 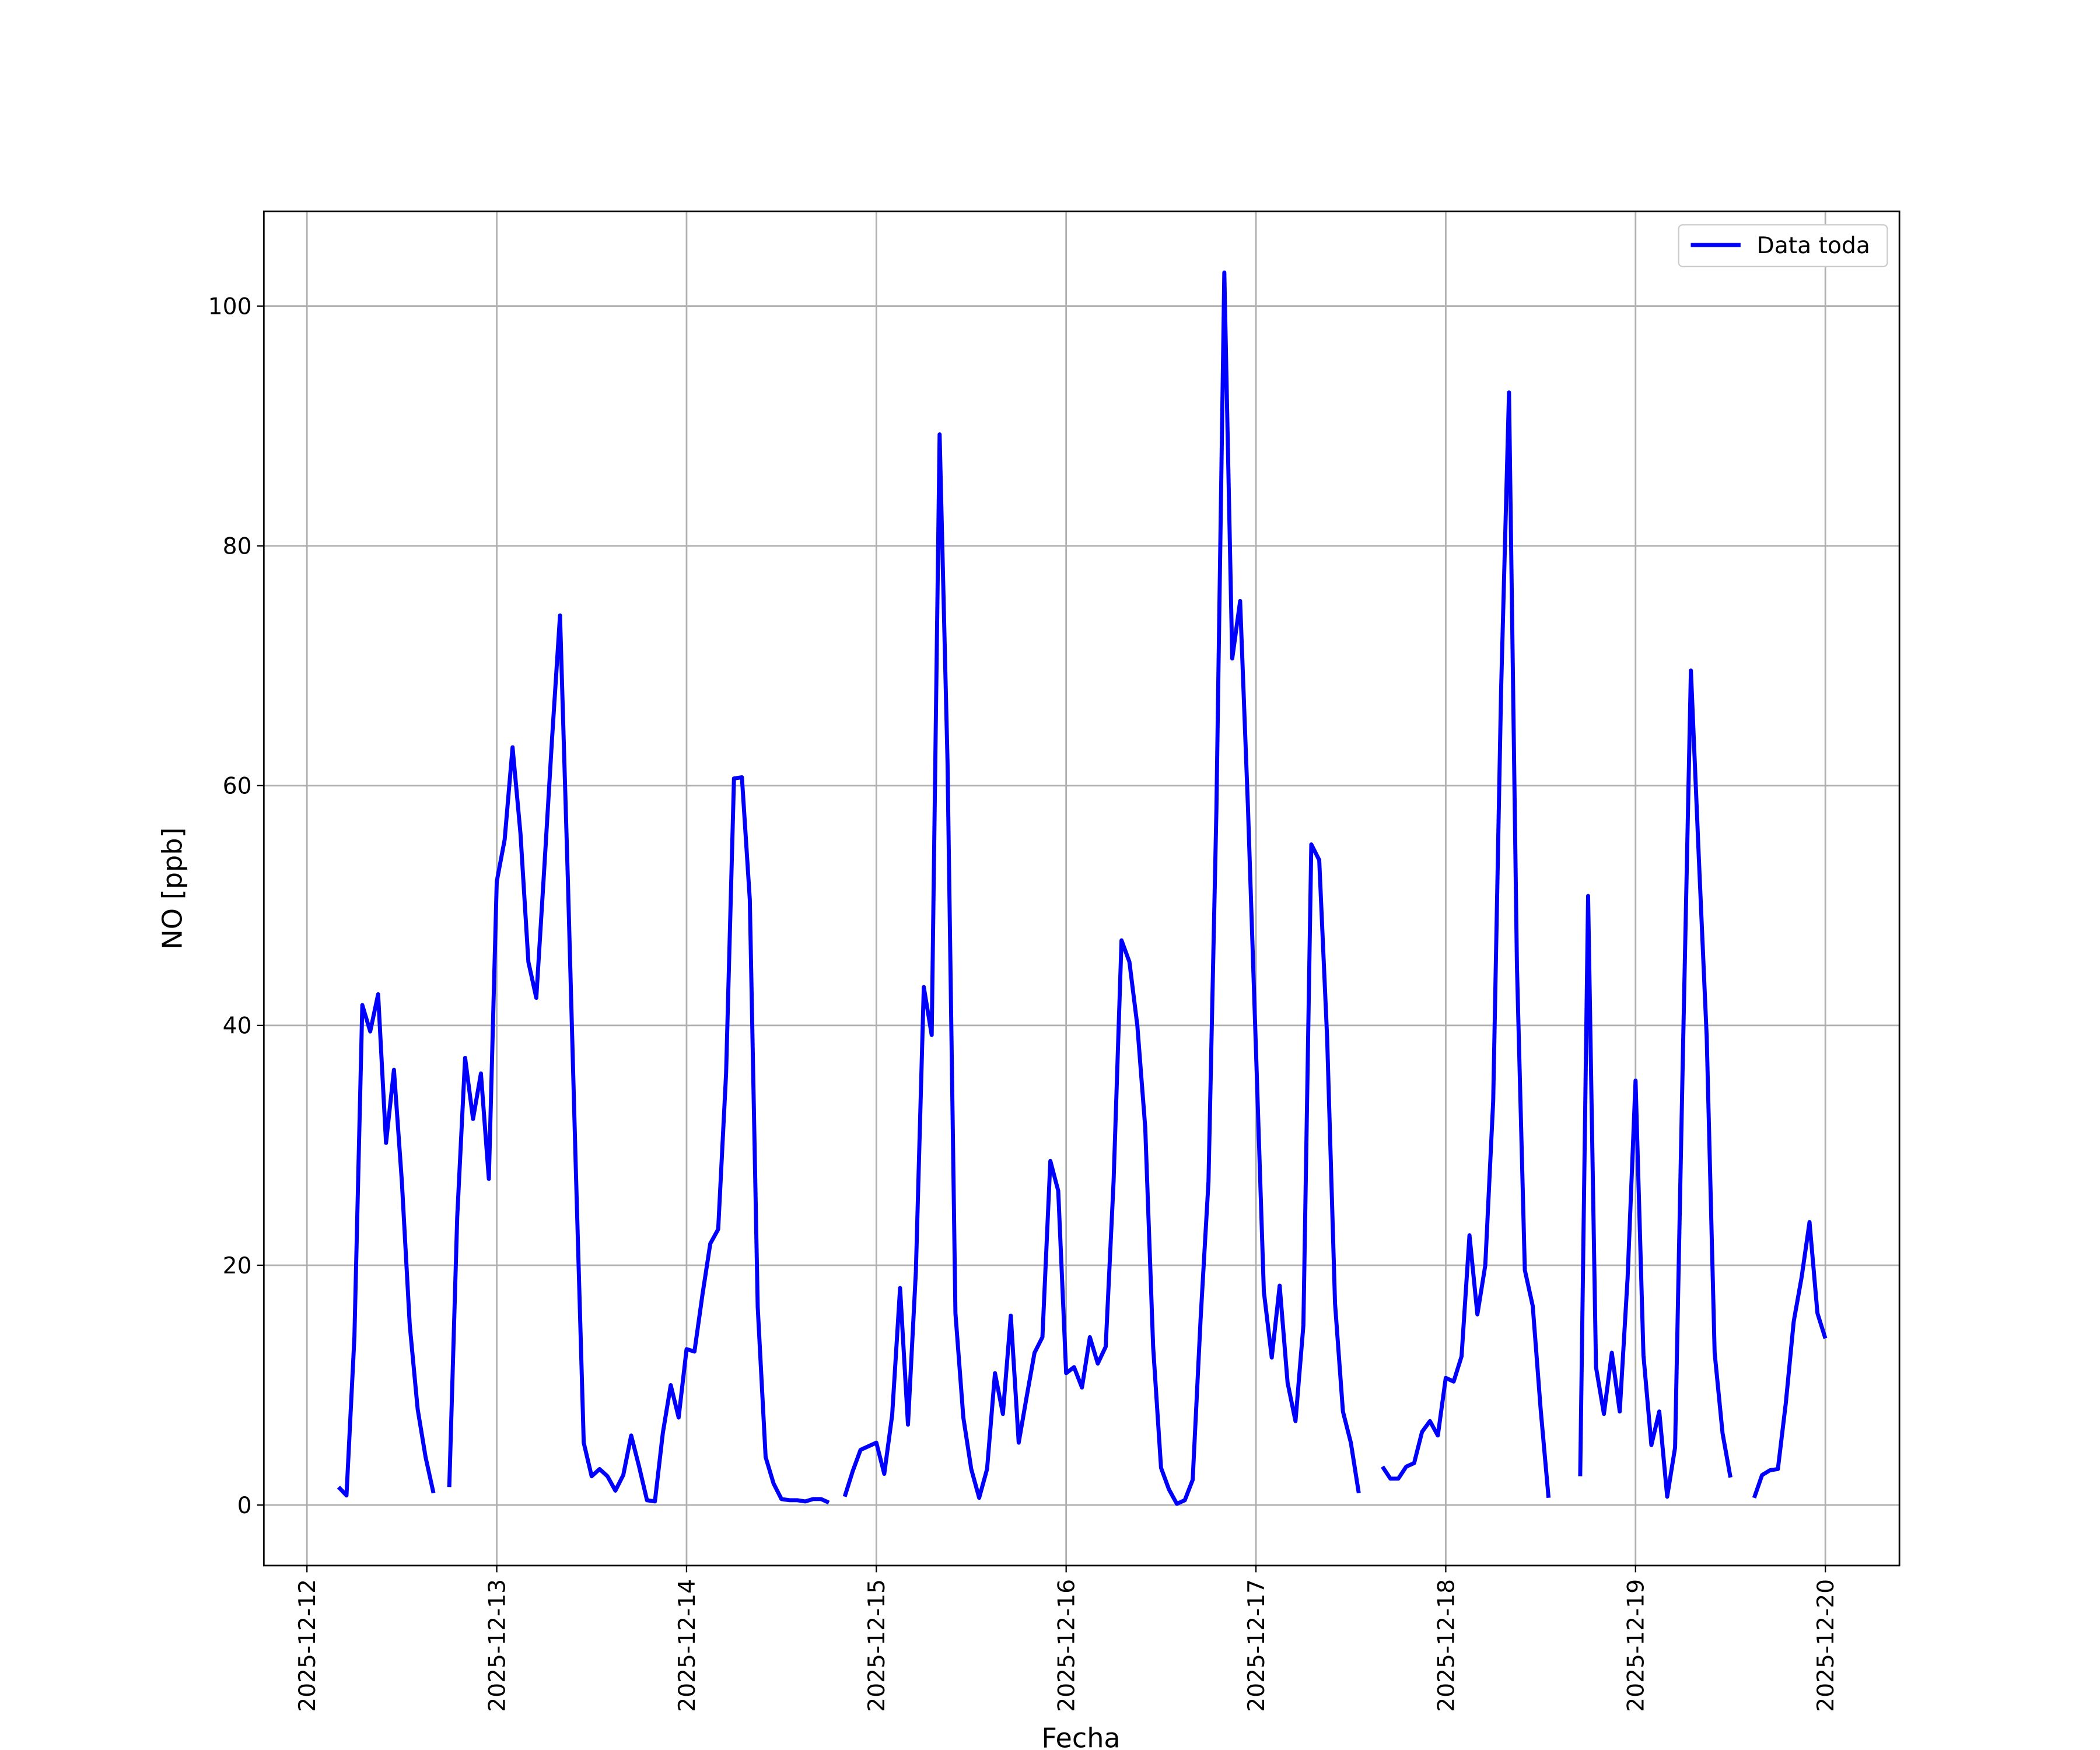 What do you see at coordinates (1067, 1645) in the screenshot?
I see `x-tick-label: 2025-12-16` at bounding box center [1067, 1645].